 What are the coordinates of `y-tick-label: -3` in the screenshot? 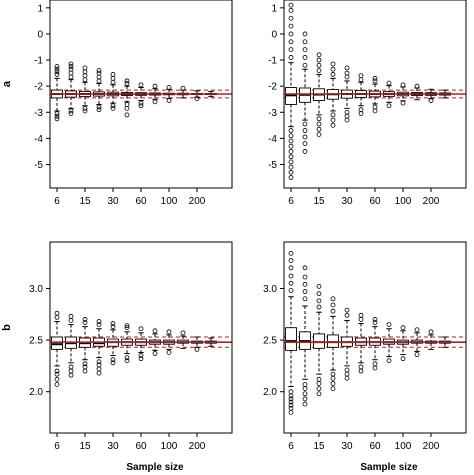 It's located at (272, 113).